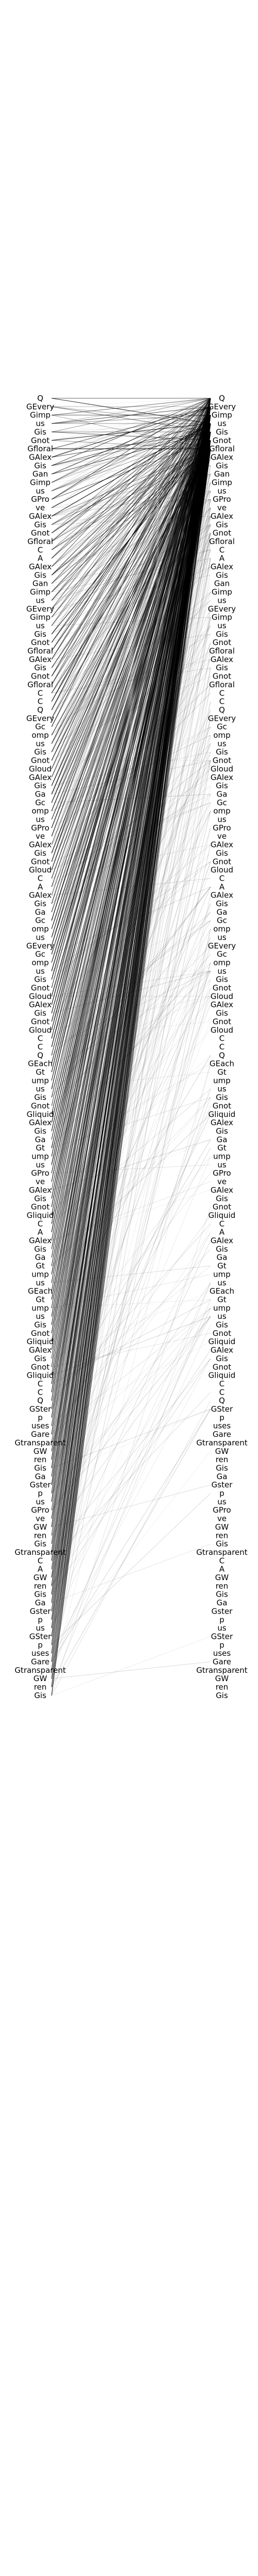  What do you see at coordinates (222, 1510) in the screenshot?
I see `right-token-label: GPro` at bounding box center [222, 1510].